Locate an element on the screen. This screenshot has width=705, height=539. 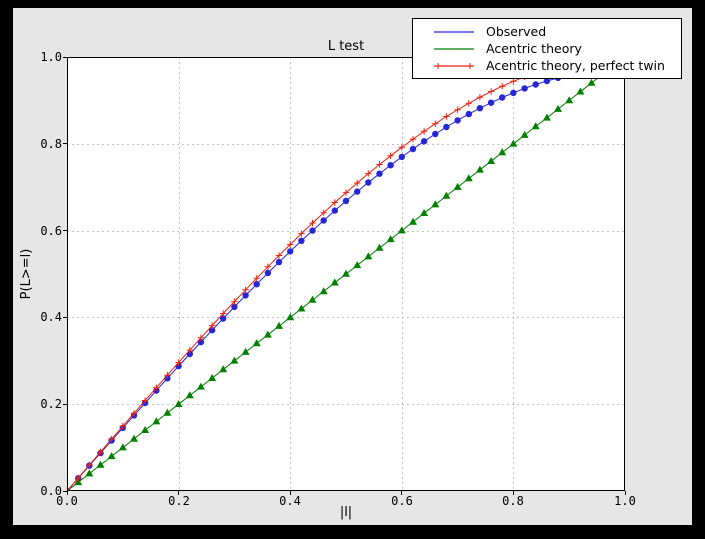
legend-label: Acentric theory, perfect twin is located at coordinates (575, 65).